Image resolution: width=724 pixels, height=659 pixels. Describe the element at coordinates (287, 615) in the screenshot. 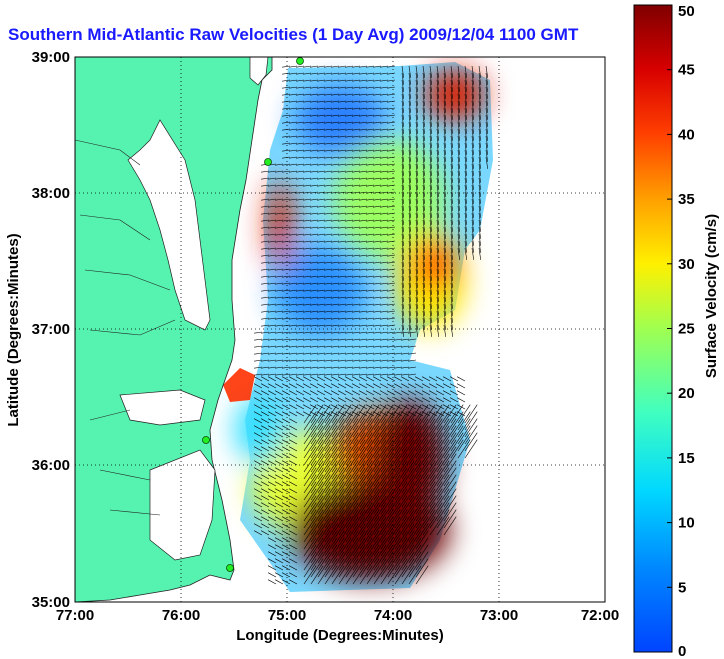

I see `x-tick-label: 75:00` at that location.